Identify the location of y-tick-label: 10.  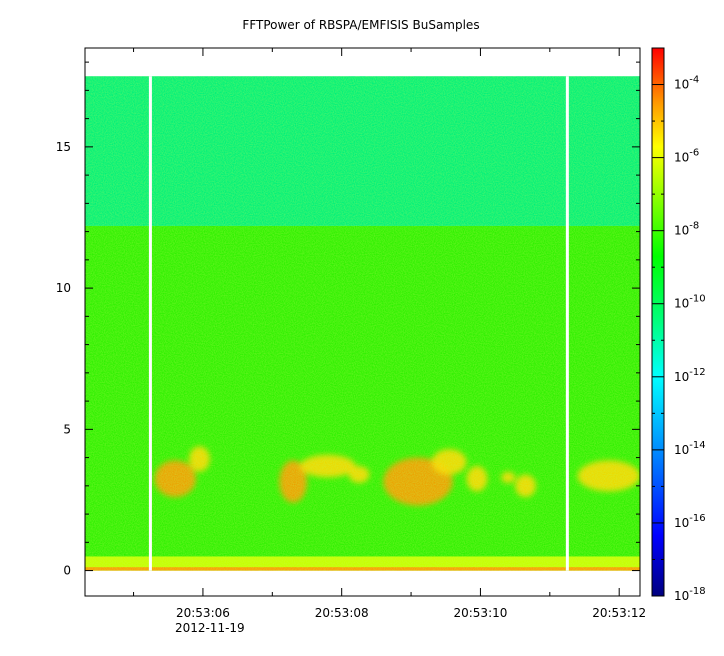
(63, 288).